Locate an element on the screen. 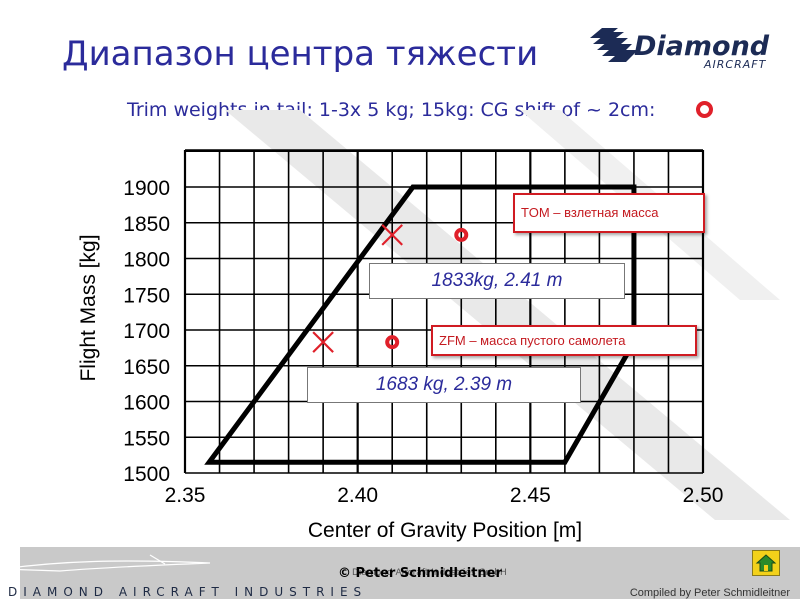 Image resolution: width=800 pixels, height=600 pixels. home-icon is located at coordinates (766, 563).